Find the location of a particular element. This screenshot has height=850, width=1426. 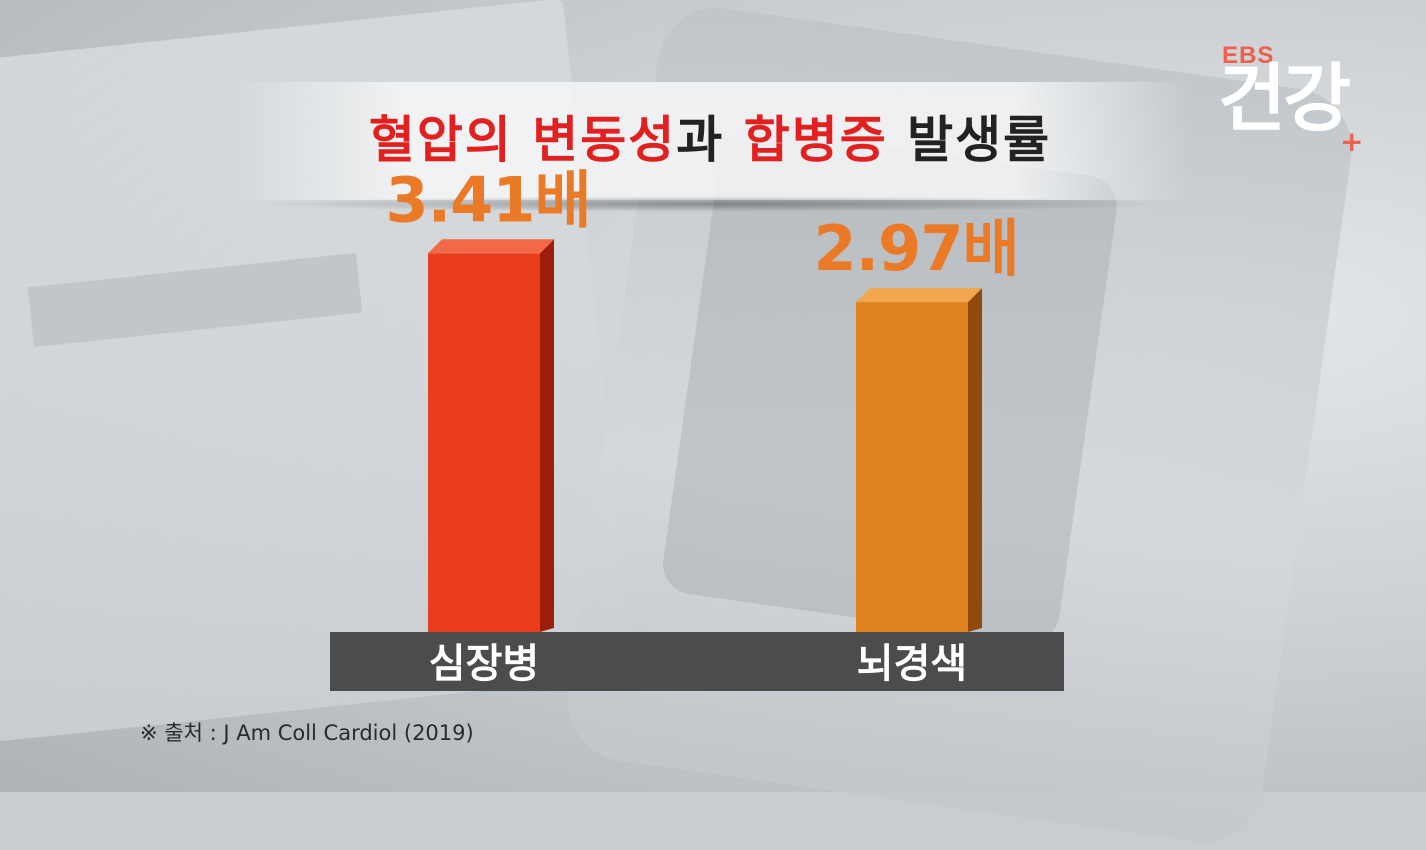

source-note: ※ 출처 : J Am Coll Cardiol (2019) is located at coordinates (307, 733).